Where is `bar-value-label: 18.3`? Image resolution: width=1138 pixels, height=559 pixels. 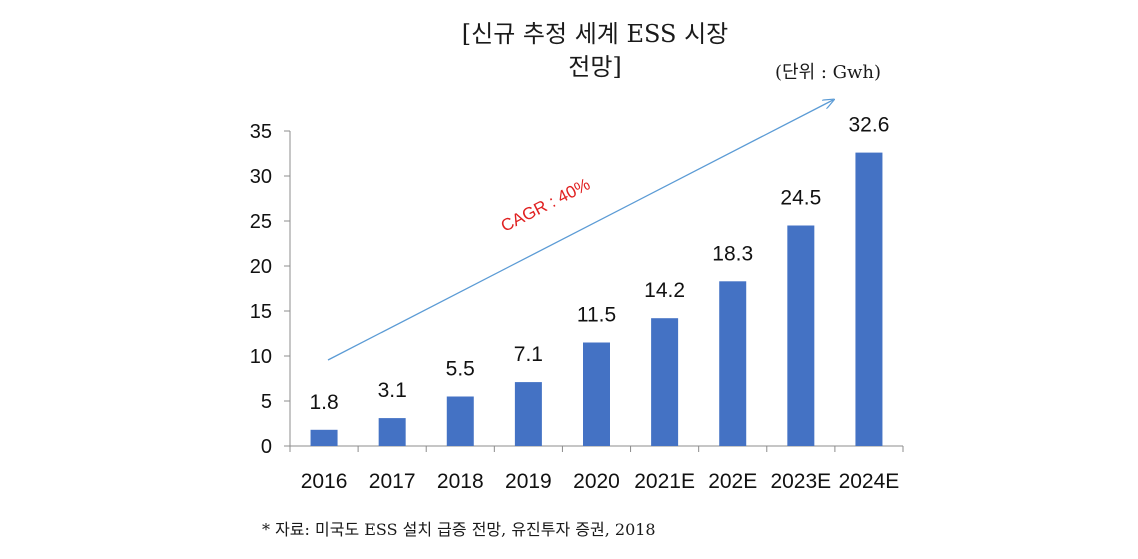 bar-value-label: 18.3 is located at coordinates (732, 253).